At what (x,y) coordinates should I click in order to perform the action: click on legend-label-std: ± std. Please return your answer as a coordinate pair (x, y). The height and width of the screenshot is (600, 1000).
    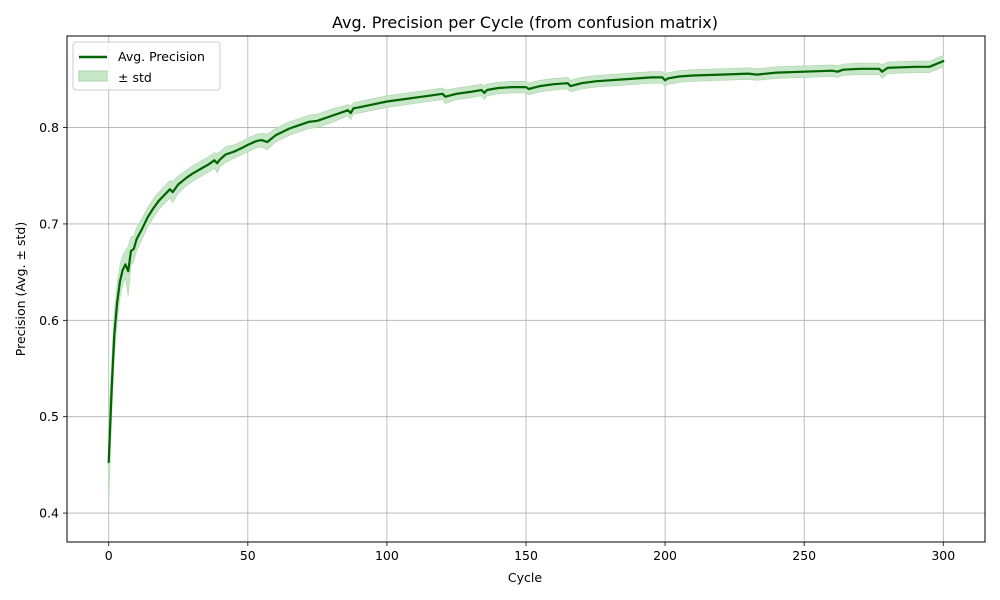
    Looking at the image, I should click on (135, 77).